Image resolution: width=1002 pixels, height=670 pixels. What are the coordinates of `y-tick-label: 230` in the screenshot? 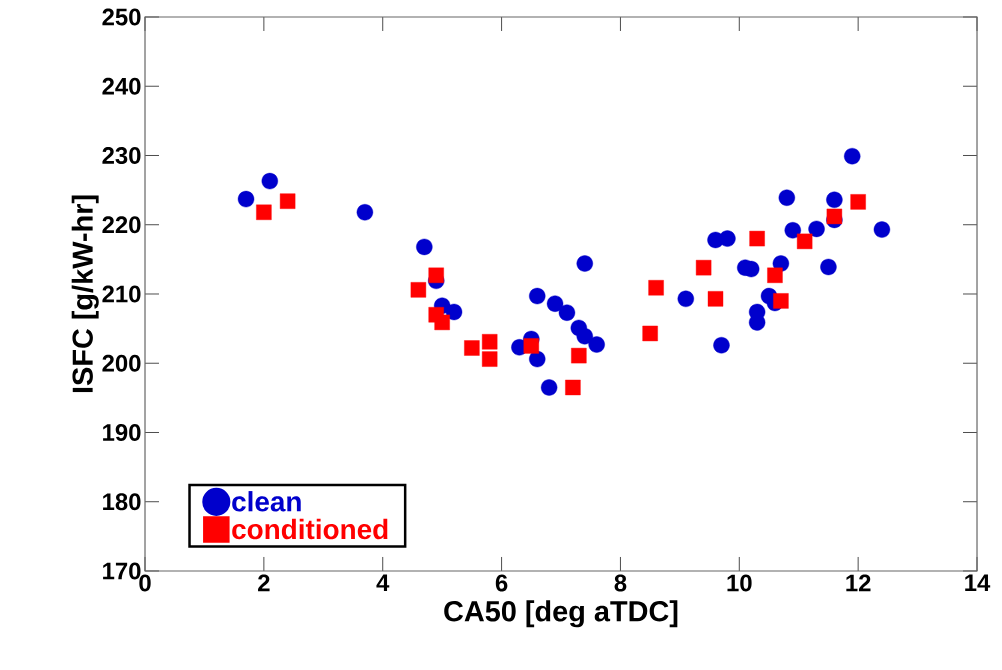 It's located at (121, 155).